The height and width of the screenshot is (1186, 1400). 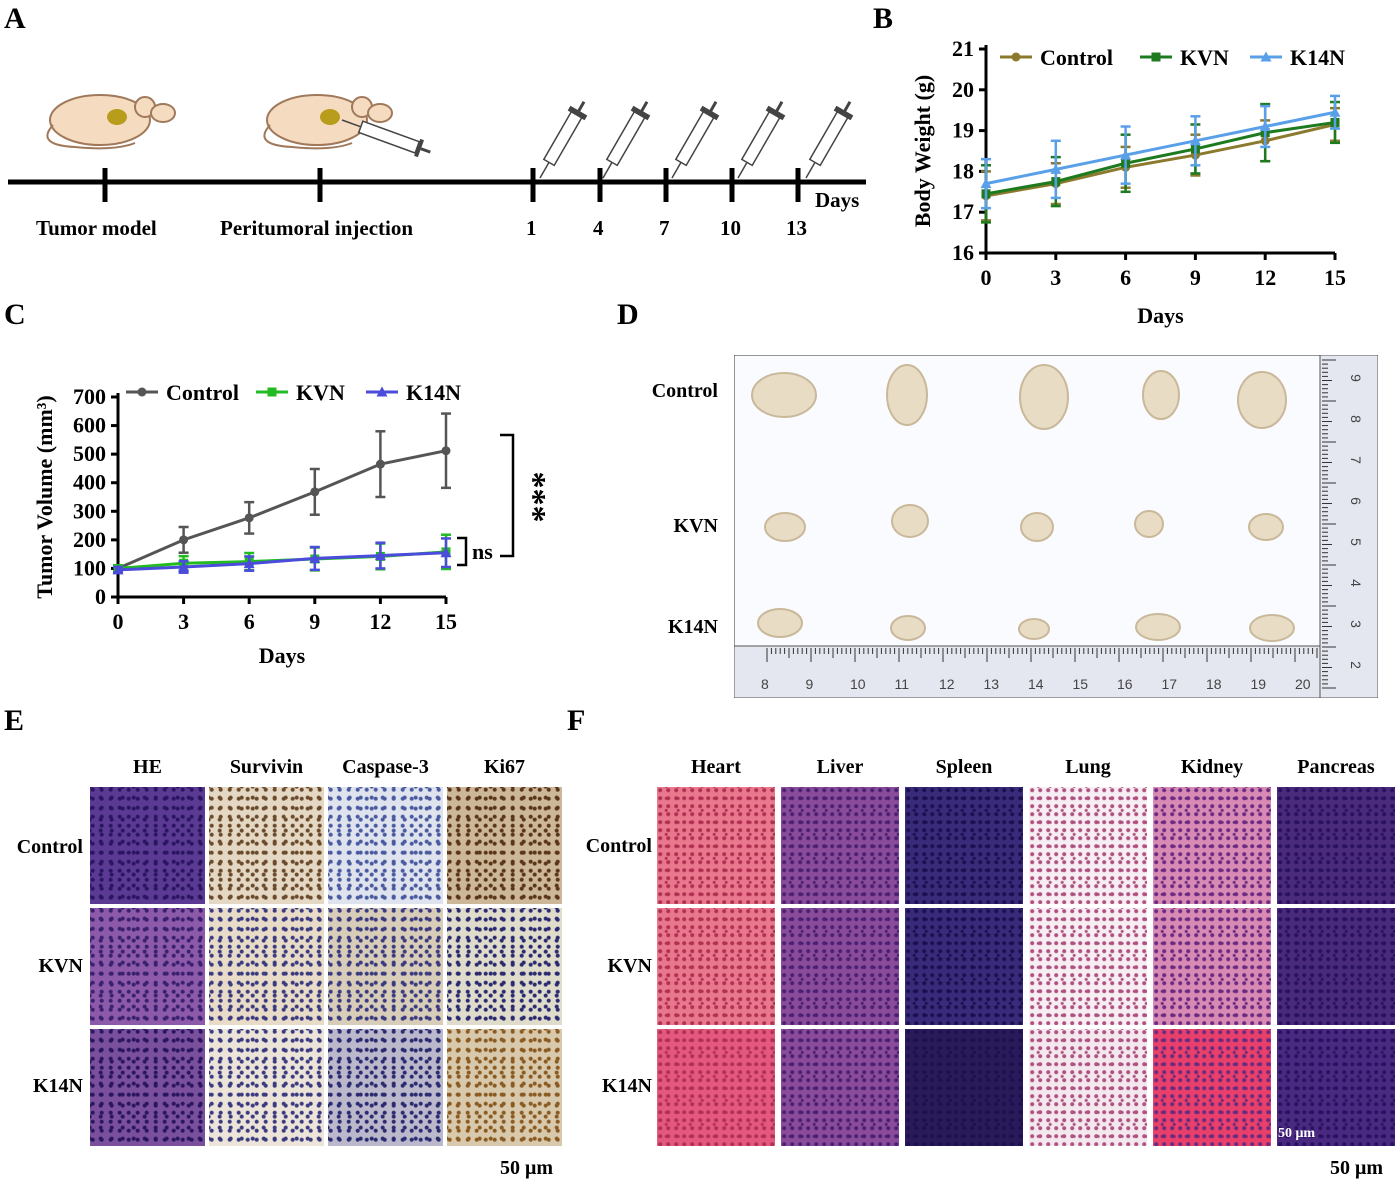 What do you see at coordinates (1080, 684) in the screenshot?
I see `ruler-label: 15` at bounding box center [1080, 684].